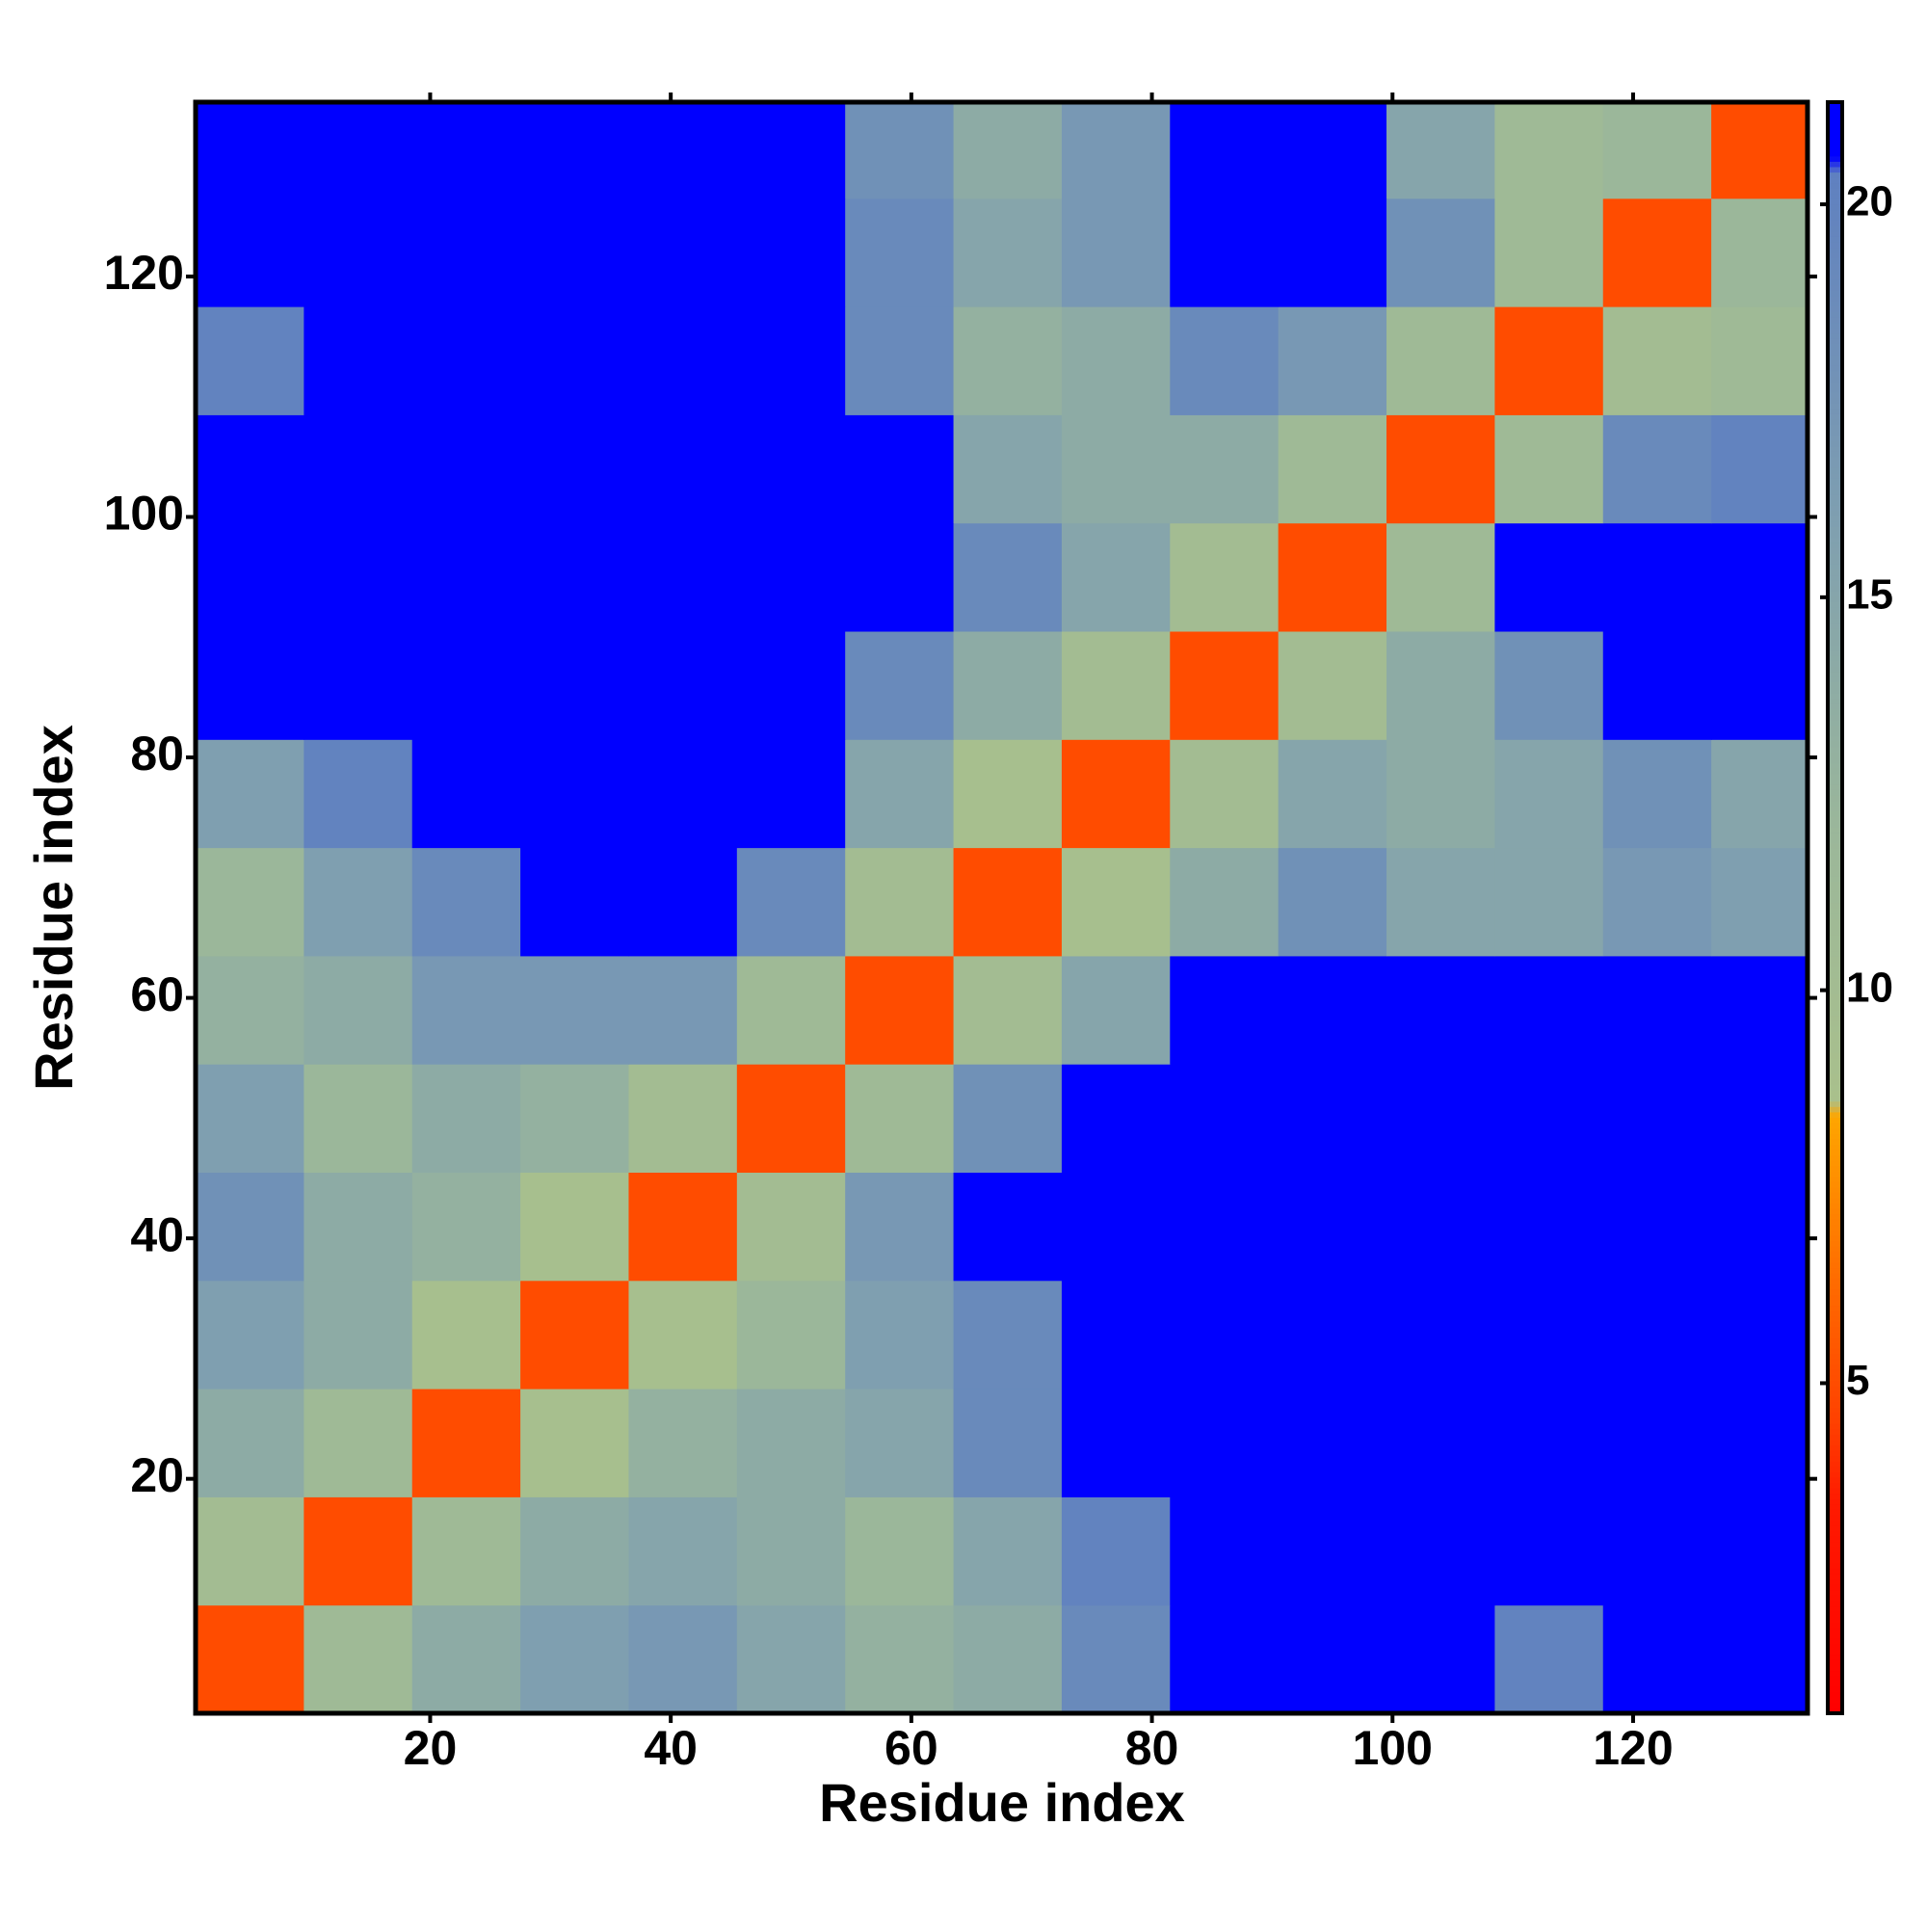 This screenshot has width=1927, height=1932. I want to click on colorbar-tick-label: 10, so click(1869, 987).